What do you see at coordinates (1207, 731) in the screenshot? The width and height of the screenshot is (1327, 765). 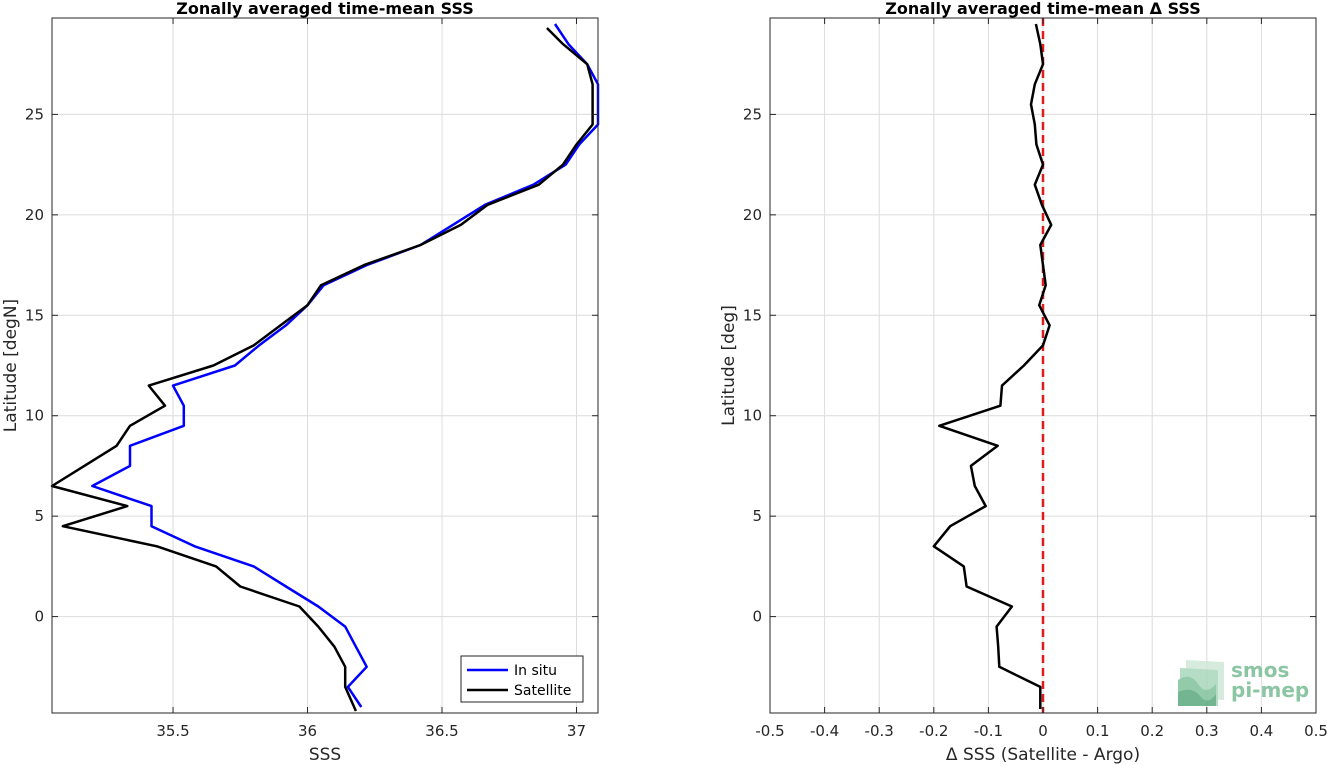 I see `delta-sss-x-tick-label: 0.3` at bounding box center [1207, 731].